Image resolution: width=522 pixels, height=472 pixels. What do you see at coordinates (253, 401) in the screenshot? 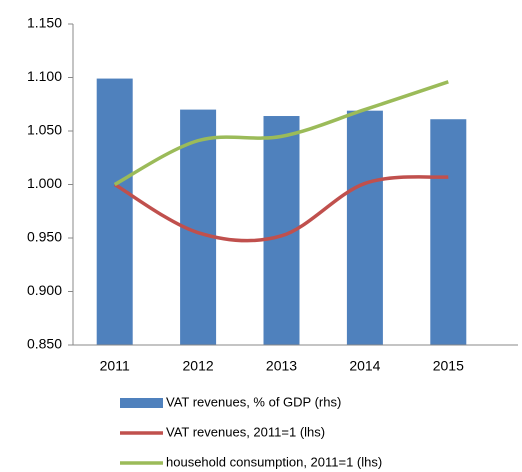
I see `legend-label: VAT revenues, % of GDP (rhs)` at bounding box center [253, 401].